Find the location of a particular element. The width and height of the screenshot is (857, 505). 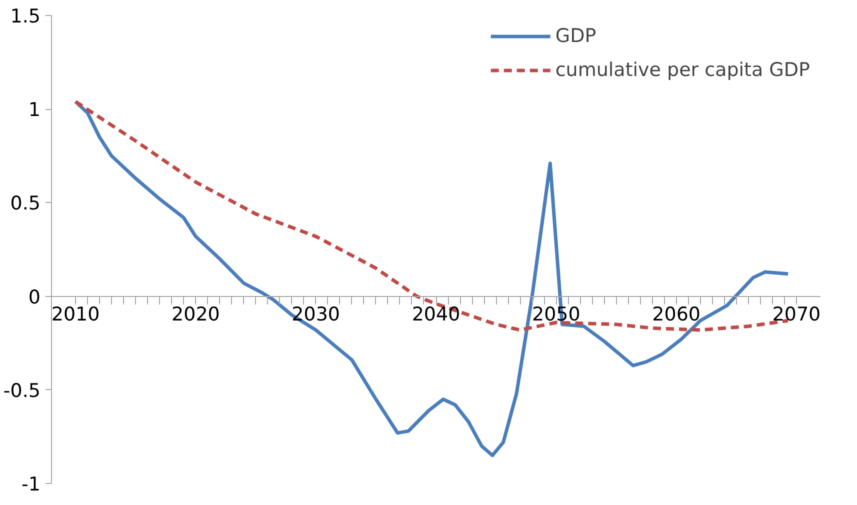

x-tick-label: 2070 is located at coordinates (796, 314).